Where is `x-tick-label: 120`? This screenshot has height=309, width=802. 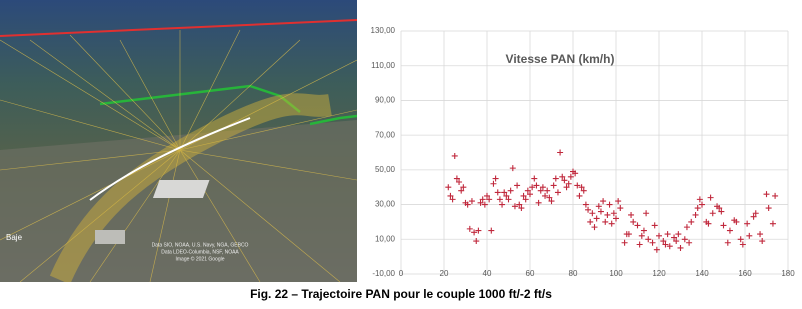 x-tick-label: 120 is located at coordinates (659, 273).